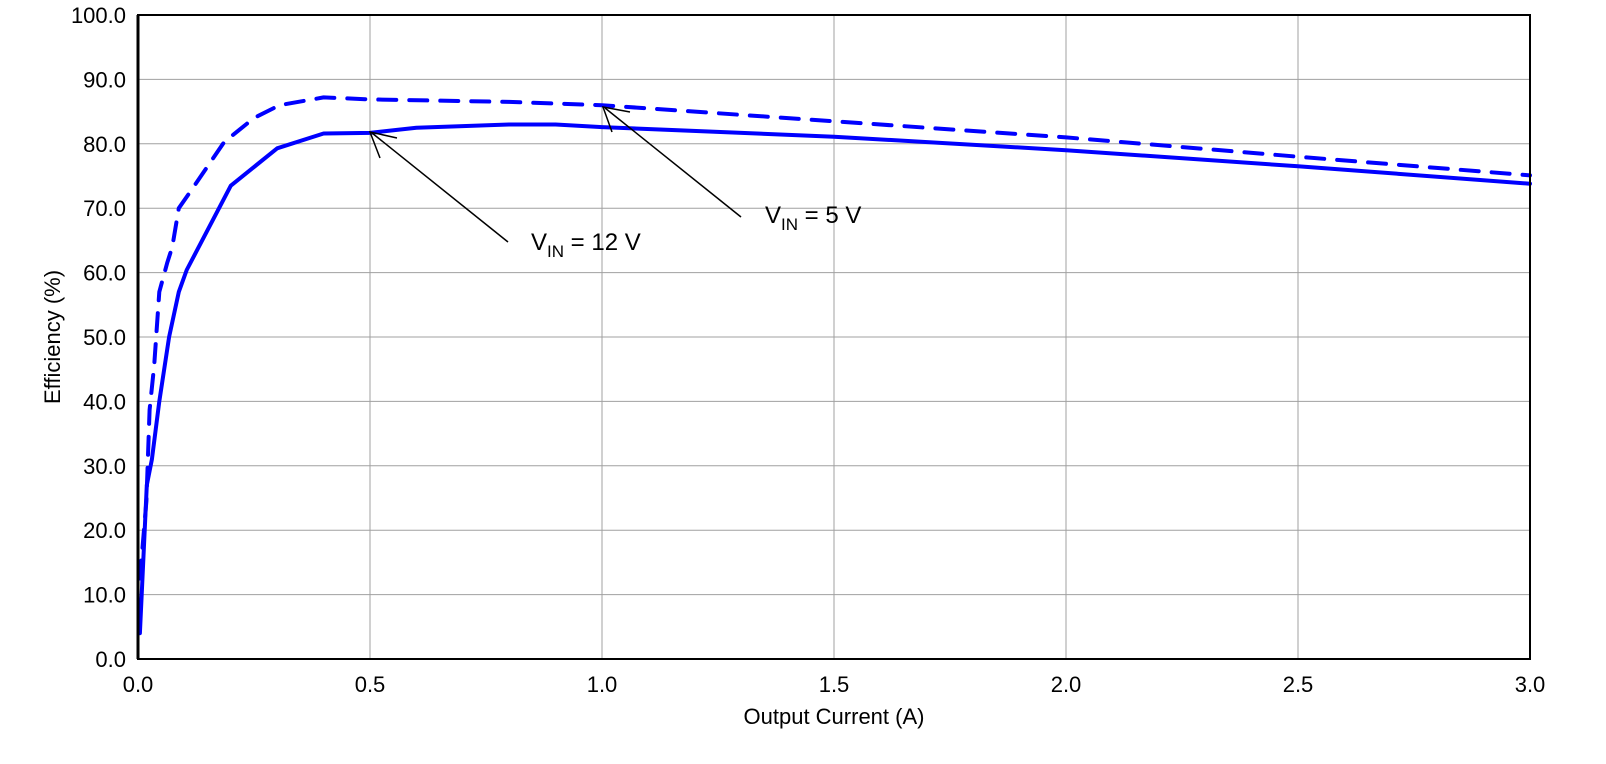 The image size is (1606, 764). I want to click on y-tick-label: 10.0, so click(104, 595).